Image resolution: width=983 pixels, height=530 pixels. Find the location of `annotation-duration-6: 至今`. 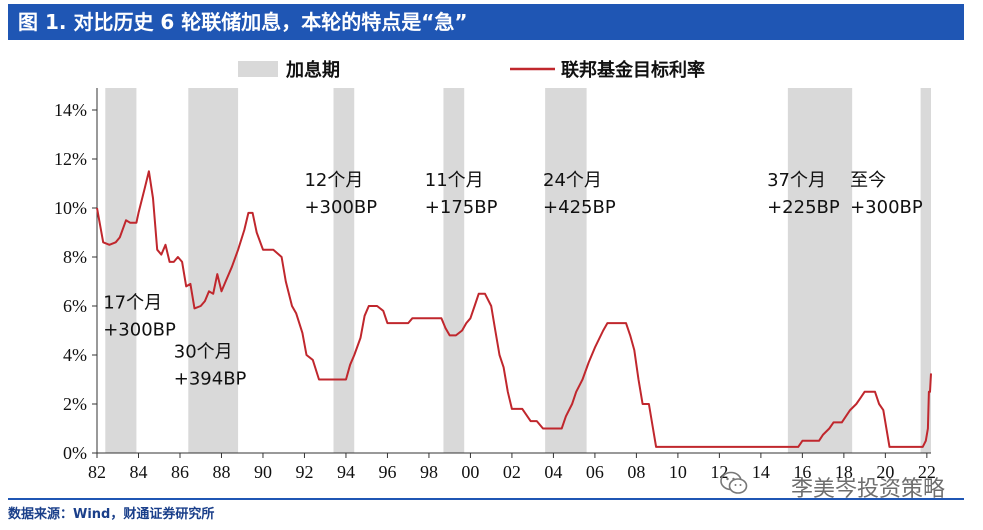

annotation-duration-6: 至今 is located at coordinates (868, 180).